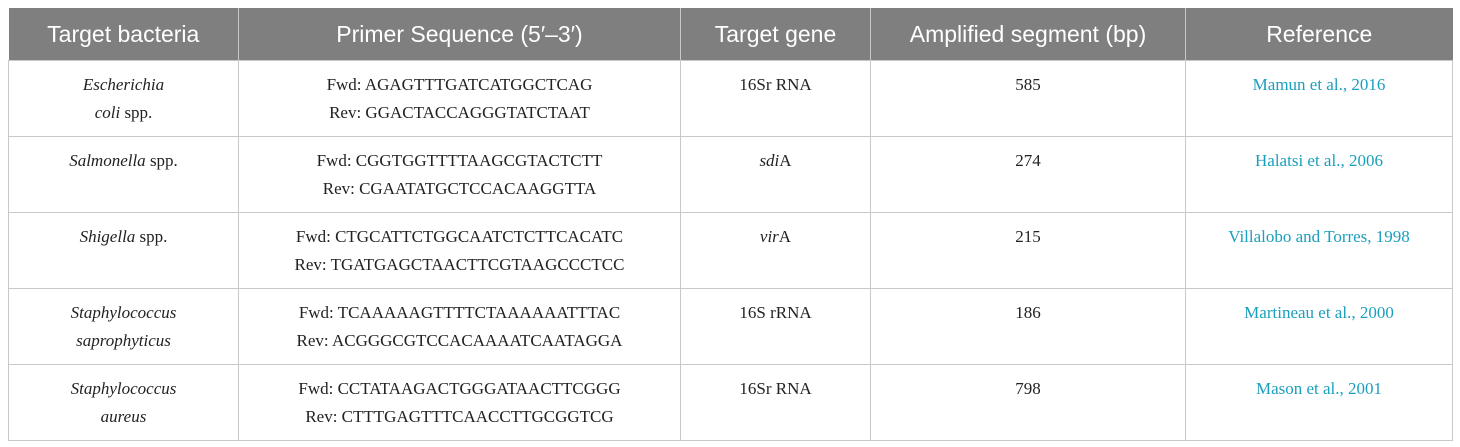 The width and height of the screenshot is (1460, 447). What do you see at coordinates (775, 174) in the screenshot?
I see `gene-cell: sdiA` at bounding box center [775, 174].